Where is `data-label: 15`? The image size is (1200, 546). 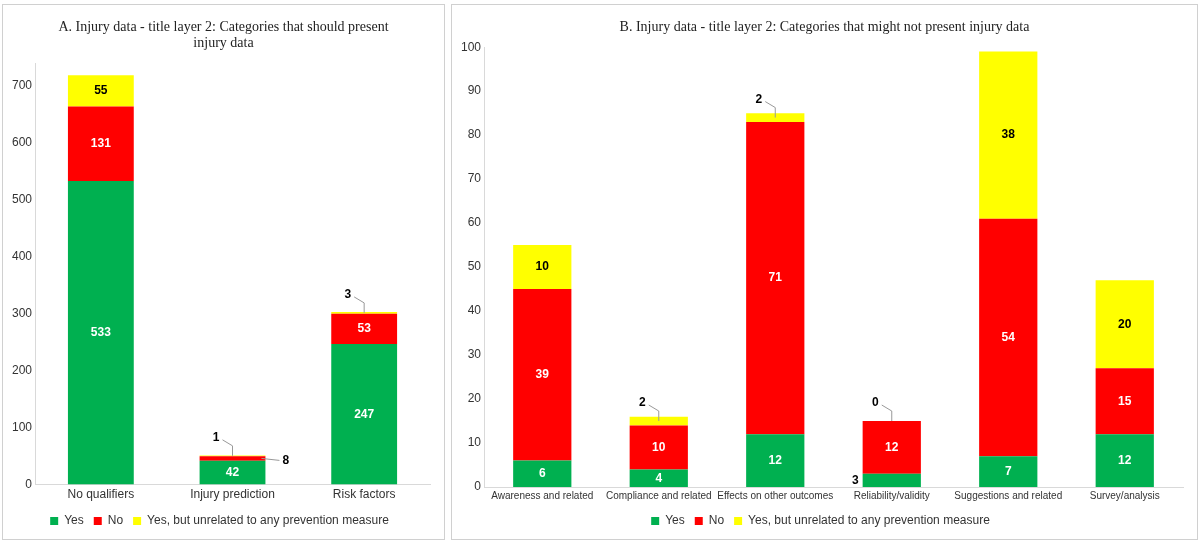 data-label: 15 is located at coordinates (1125, 400).